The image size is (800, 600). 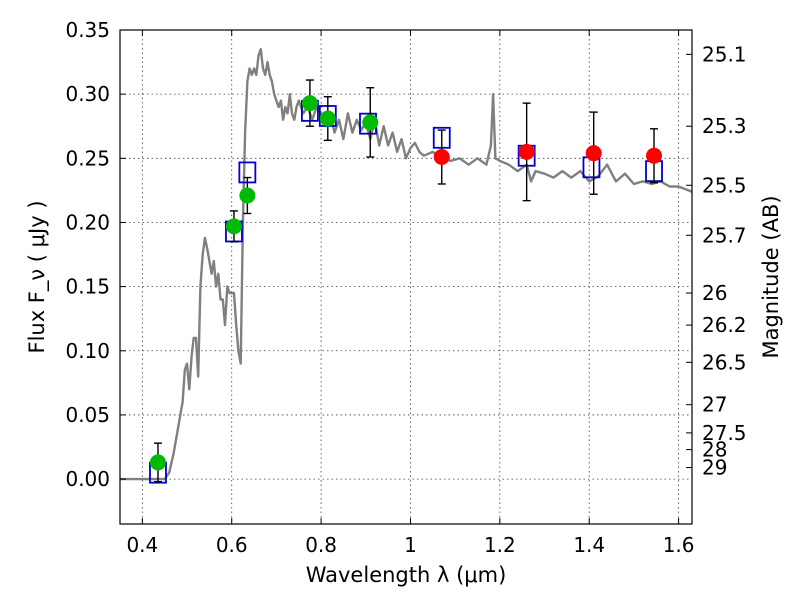 I want to click on x-tick-label: 1, so click(x=410, y=545).